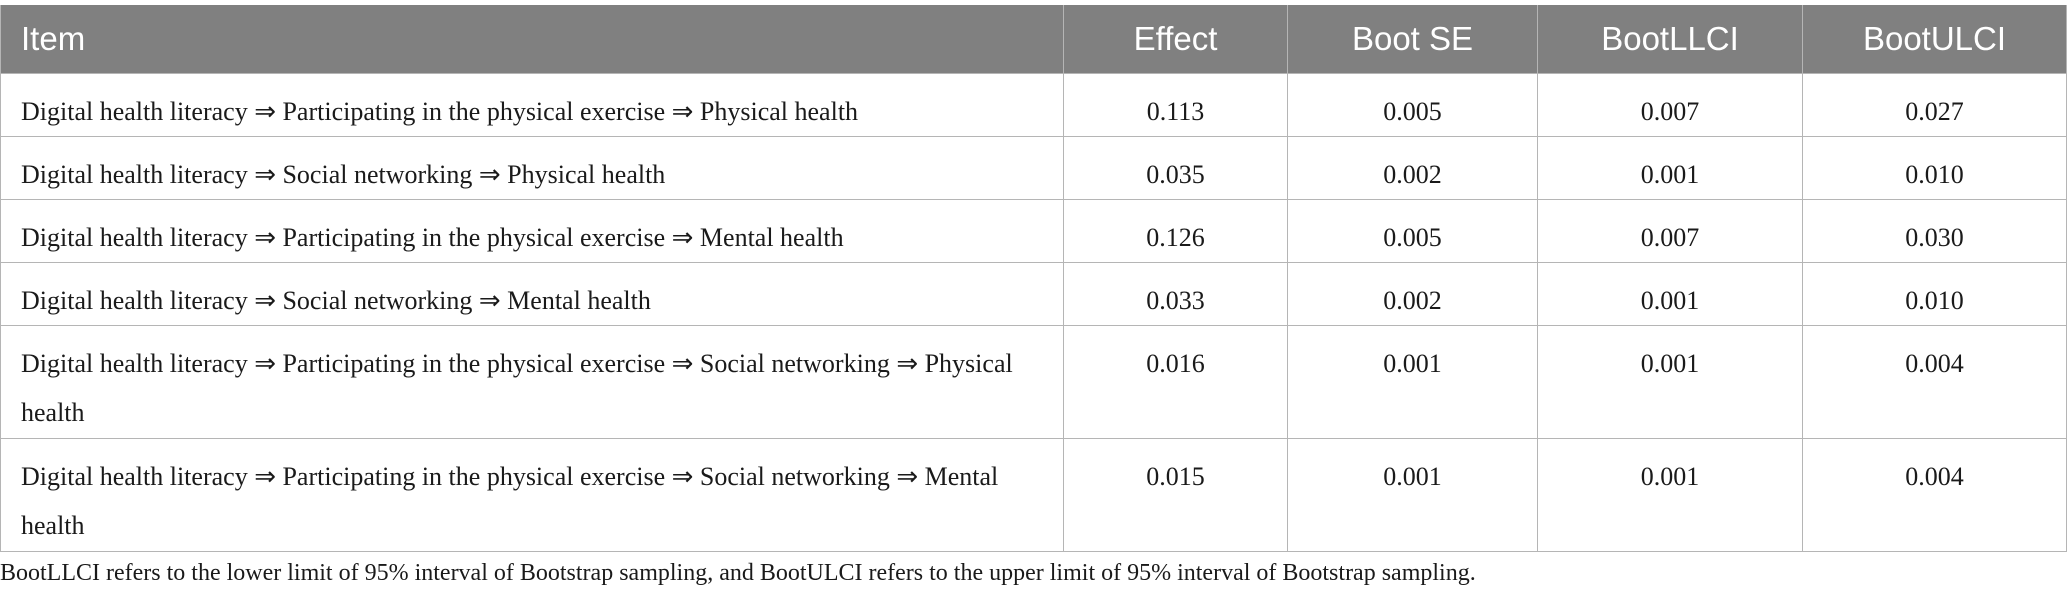 This screenshot has width=2067, height=597. I want to click on header-item: Item, so click(532, 39).